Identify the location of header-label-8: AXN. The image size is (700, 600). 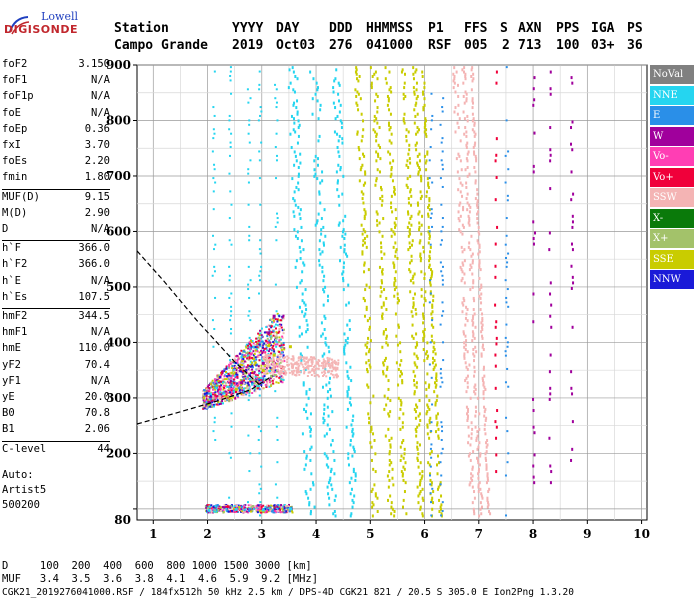
(530, 28).